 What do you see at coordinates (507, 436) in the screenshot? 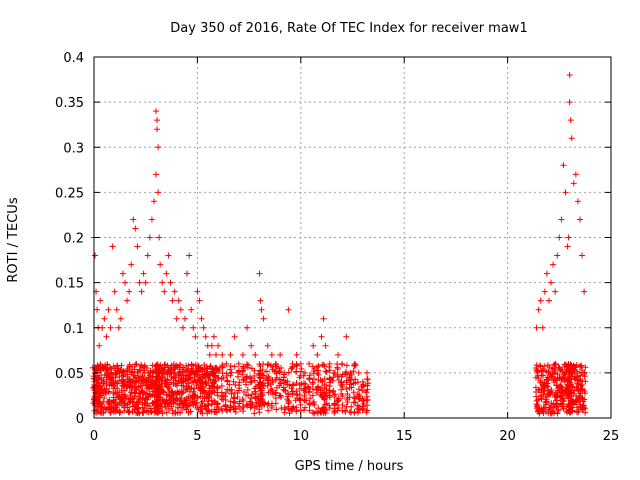
I see `x-tick-label: 20` at bounding box center [507, 436].